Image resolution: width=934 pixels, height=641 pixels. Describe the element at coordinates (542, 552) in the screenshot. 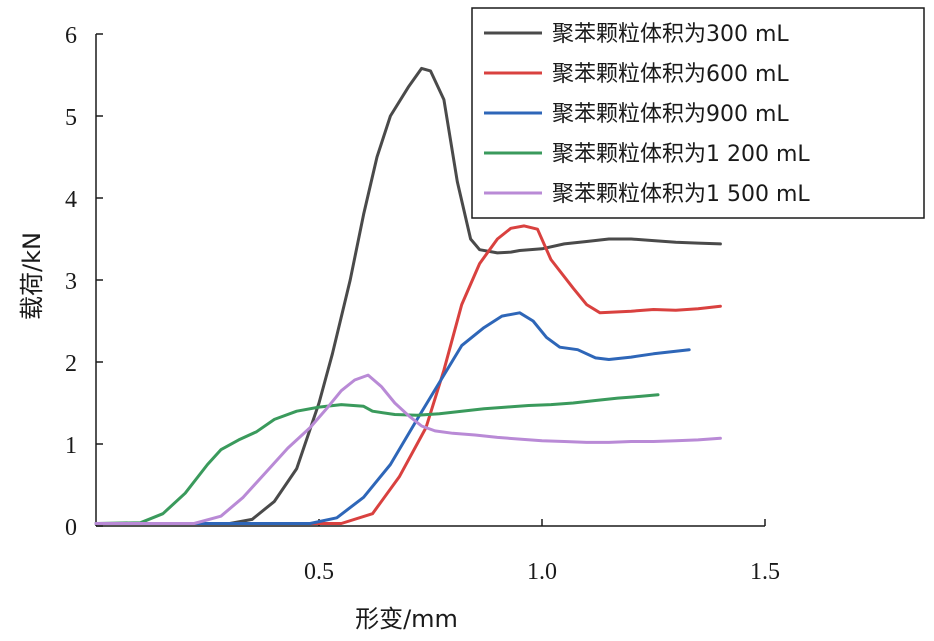

I see `x-ticks: 0.5 1.0 1.5` at that location.